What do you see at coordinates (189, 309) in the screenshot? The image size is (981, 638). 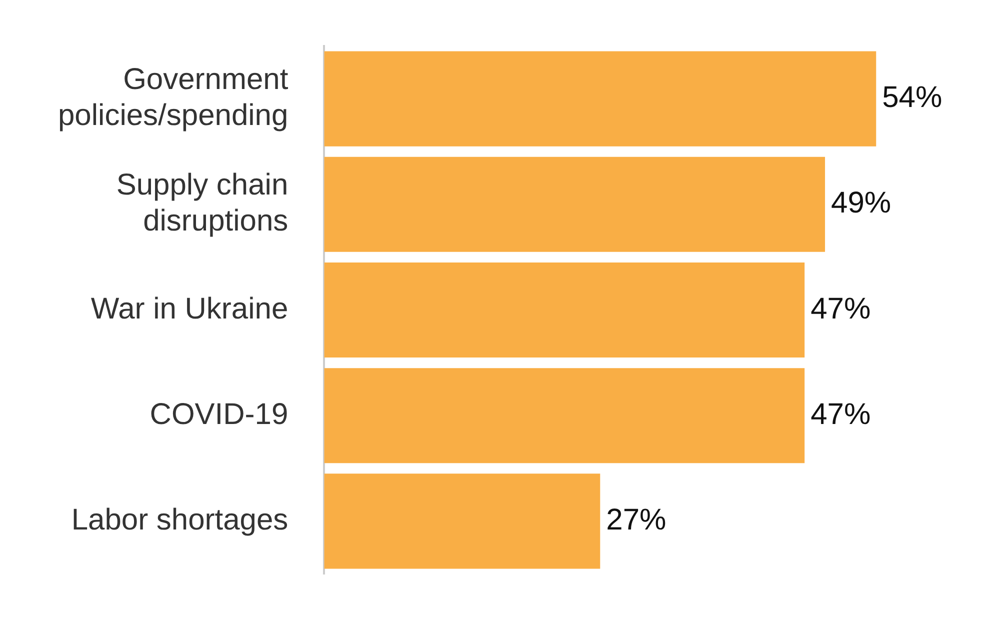 I see `y-tick-label: War in Ukraine` at bounding box center [189, 309].